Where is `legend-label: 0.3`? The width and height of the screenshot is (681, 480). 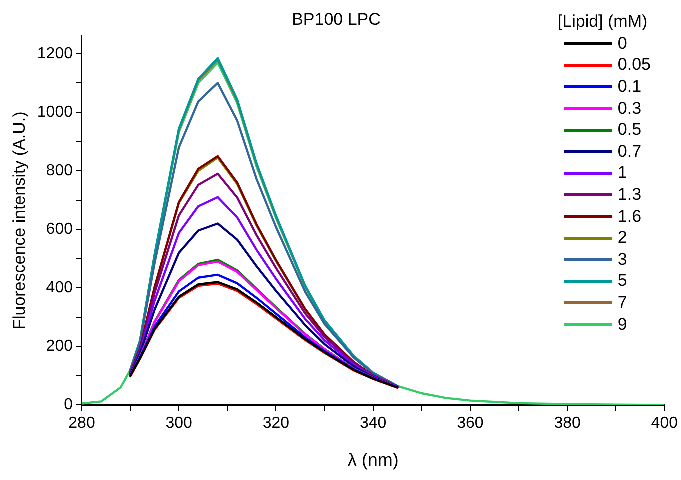 legend-label: 0.3 is located at coordinates (630, 108).